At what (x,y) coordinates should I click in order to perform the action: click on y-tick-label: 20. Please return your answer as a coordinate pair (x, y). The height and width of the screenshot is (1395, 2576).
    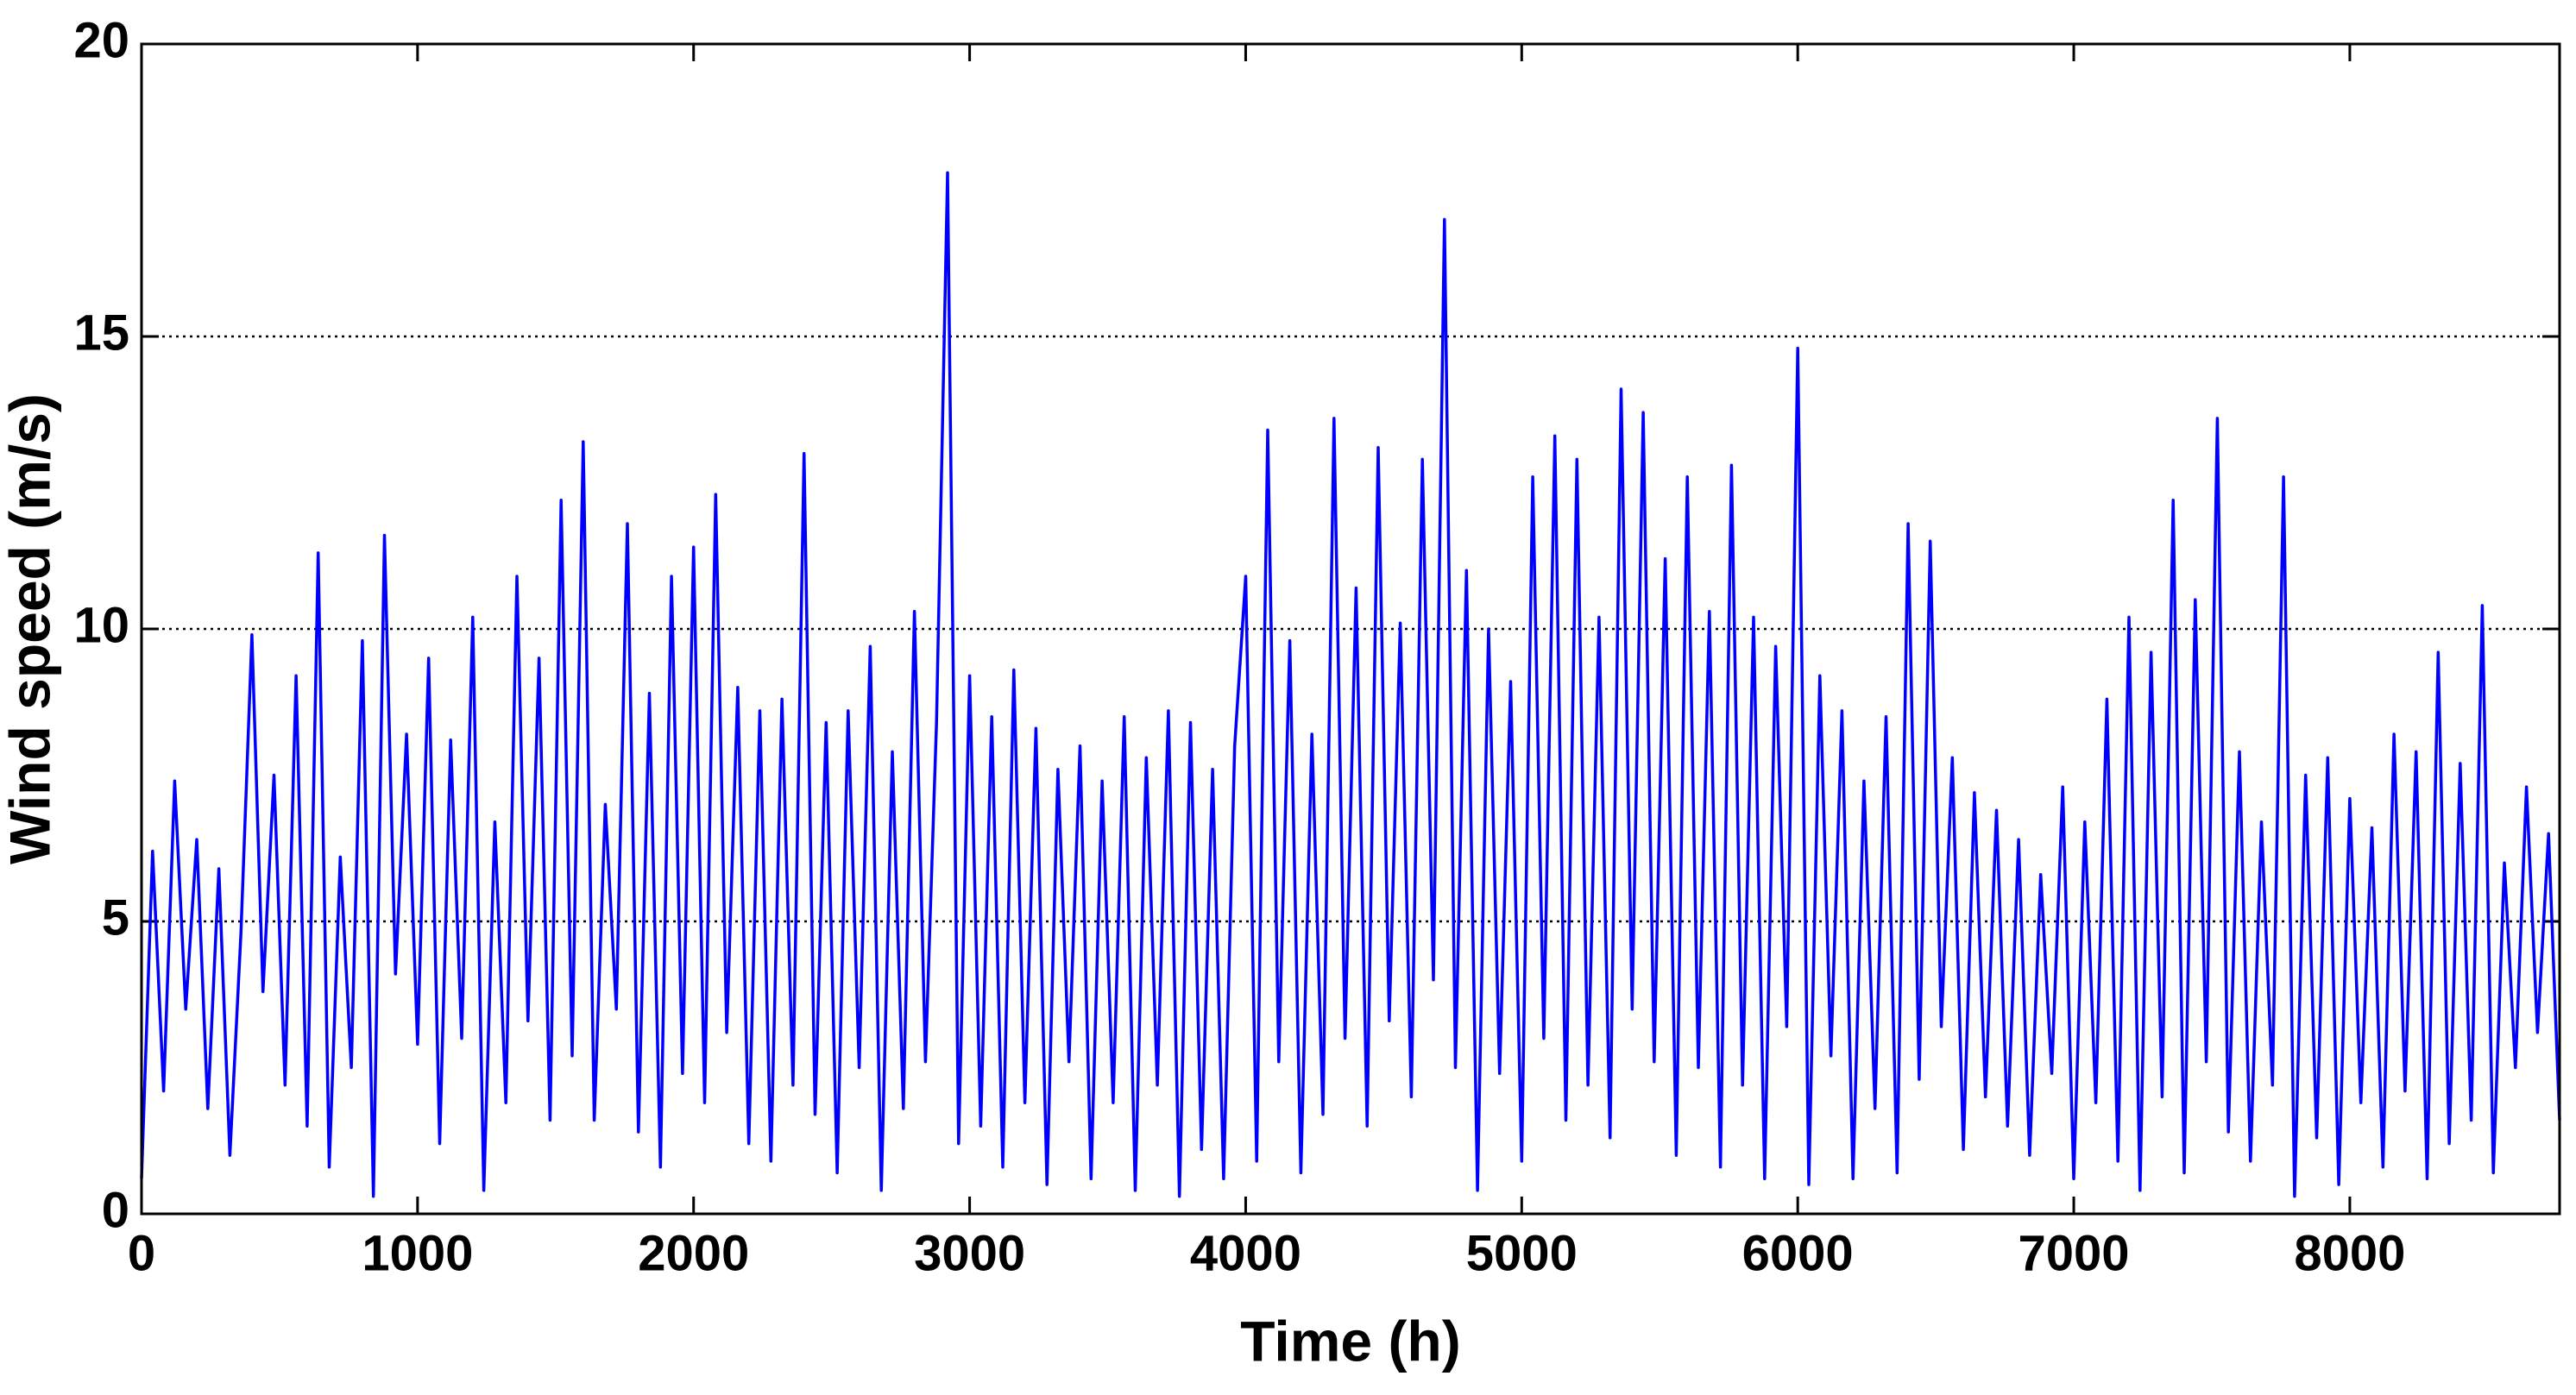
    Looking at the image, I should click on (101, 40).